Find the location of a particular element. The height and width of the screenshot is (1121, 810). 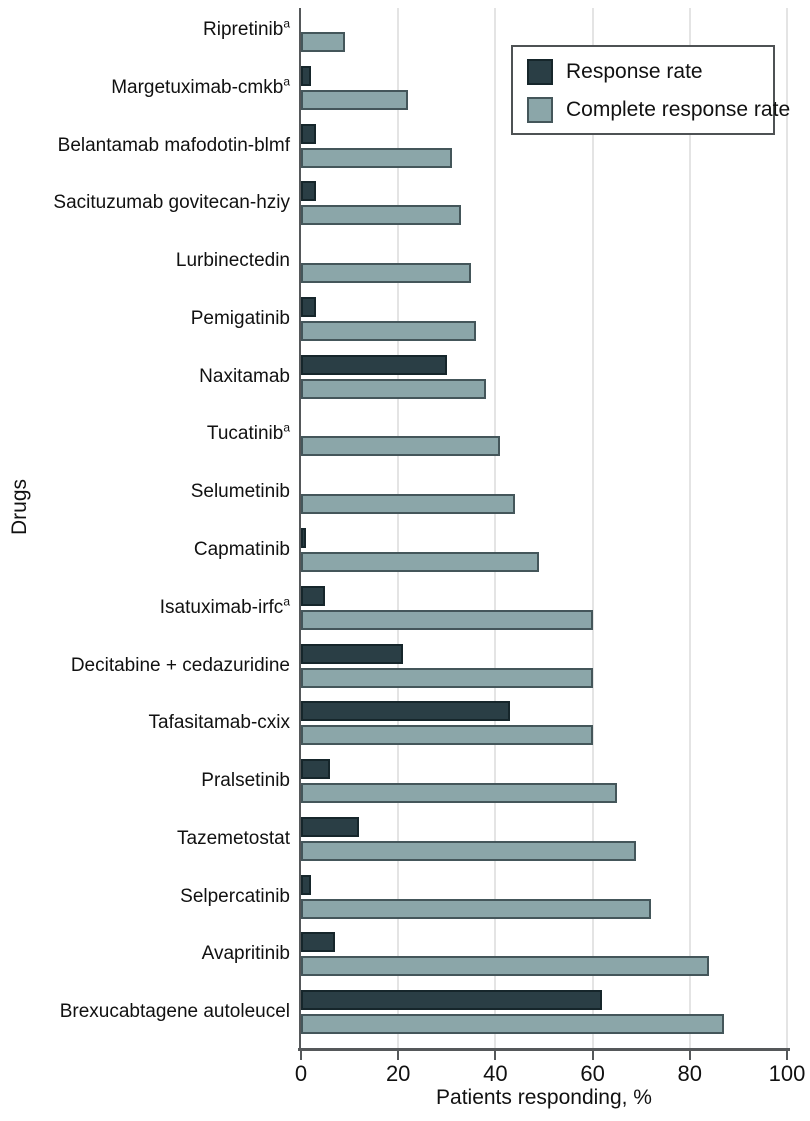

complete-response-rate-swatch is located at coordinates (540, 110).